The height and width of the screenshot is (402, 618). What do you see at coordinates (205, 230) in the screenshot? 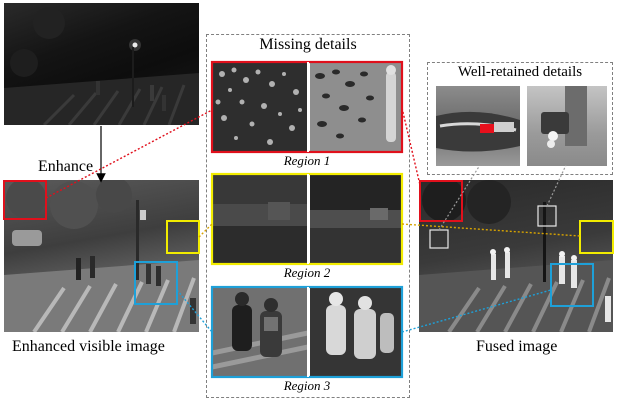
I see `connector-region2-left` at bounding box center [205, 230].